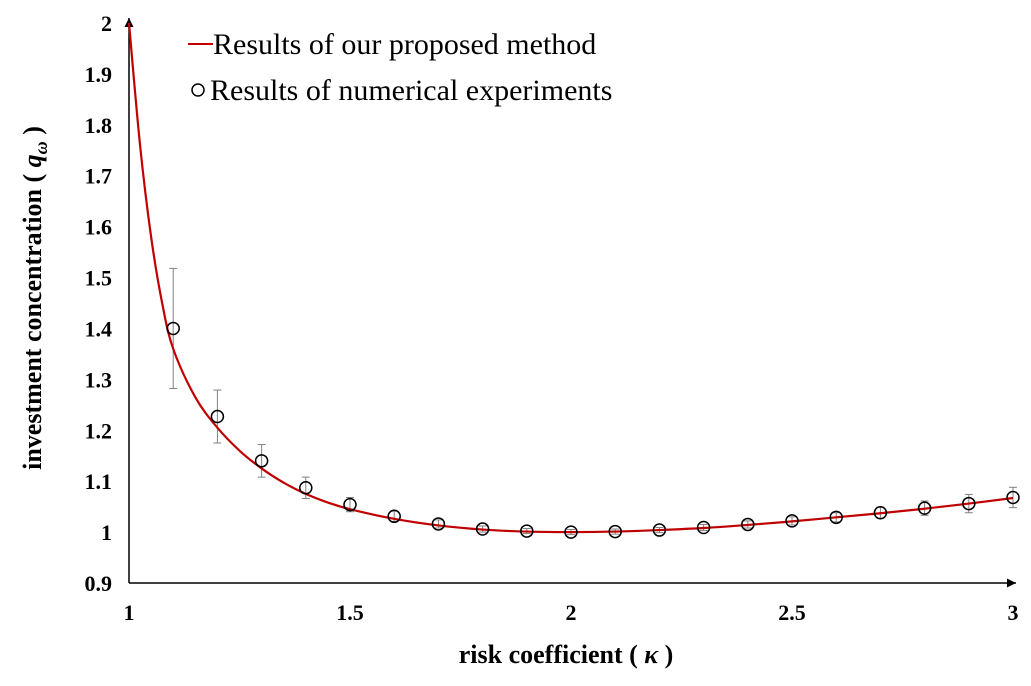 The height and width of the screenshot is (686, 1031). I want to click on legend-label-experiments: Results of numerical experiments, so click(411, 90).